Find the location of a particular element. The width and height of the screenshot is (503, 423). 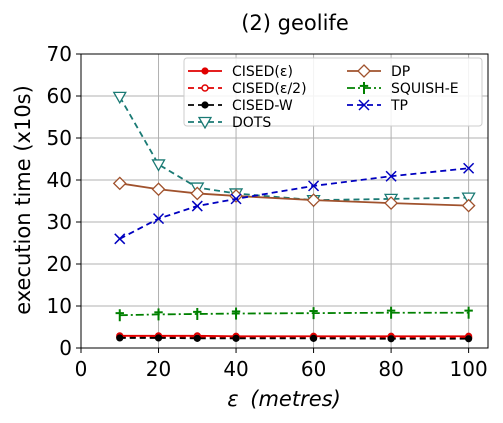

legend-label: CISED(ε/2) is located at coordinates (269, 89).